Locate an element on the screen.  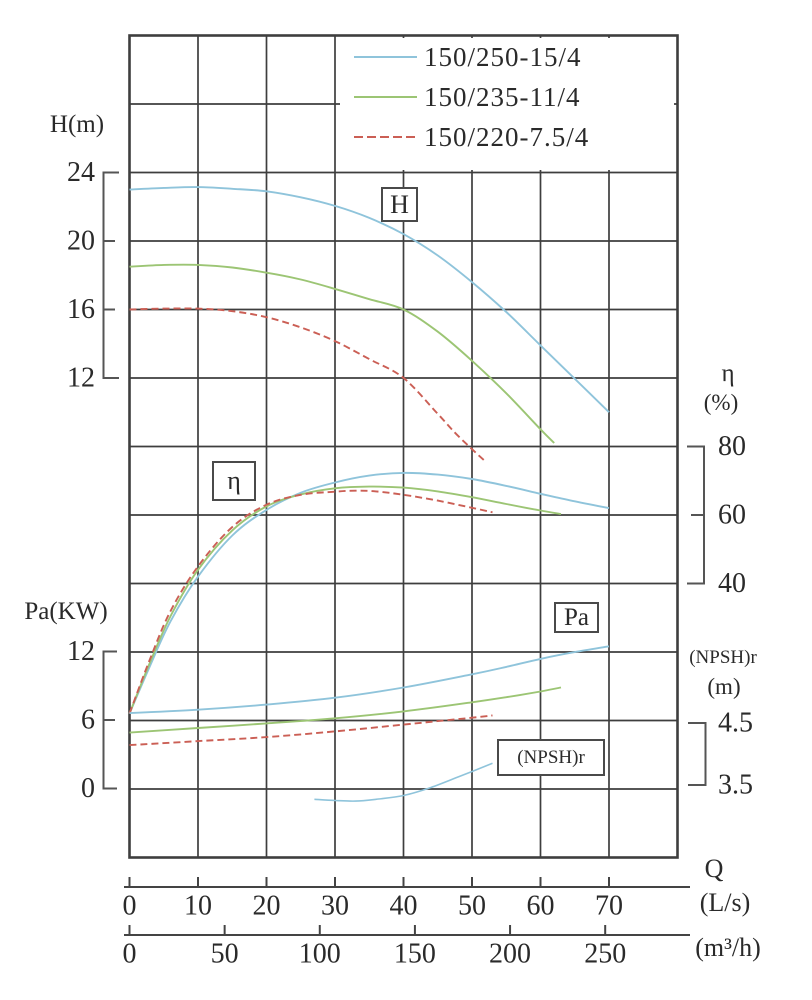
efficiency-curve-label-box: η is located at coordinates (234, 481).